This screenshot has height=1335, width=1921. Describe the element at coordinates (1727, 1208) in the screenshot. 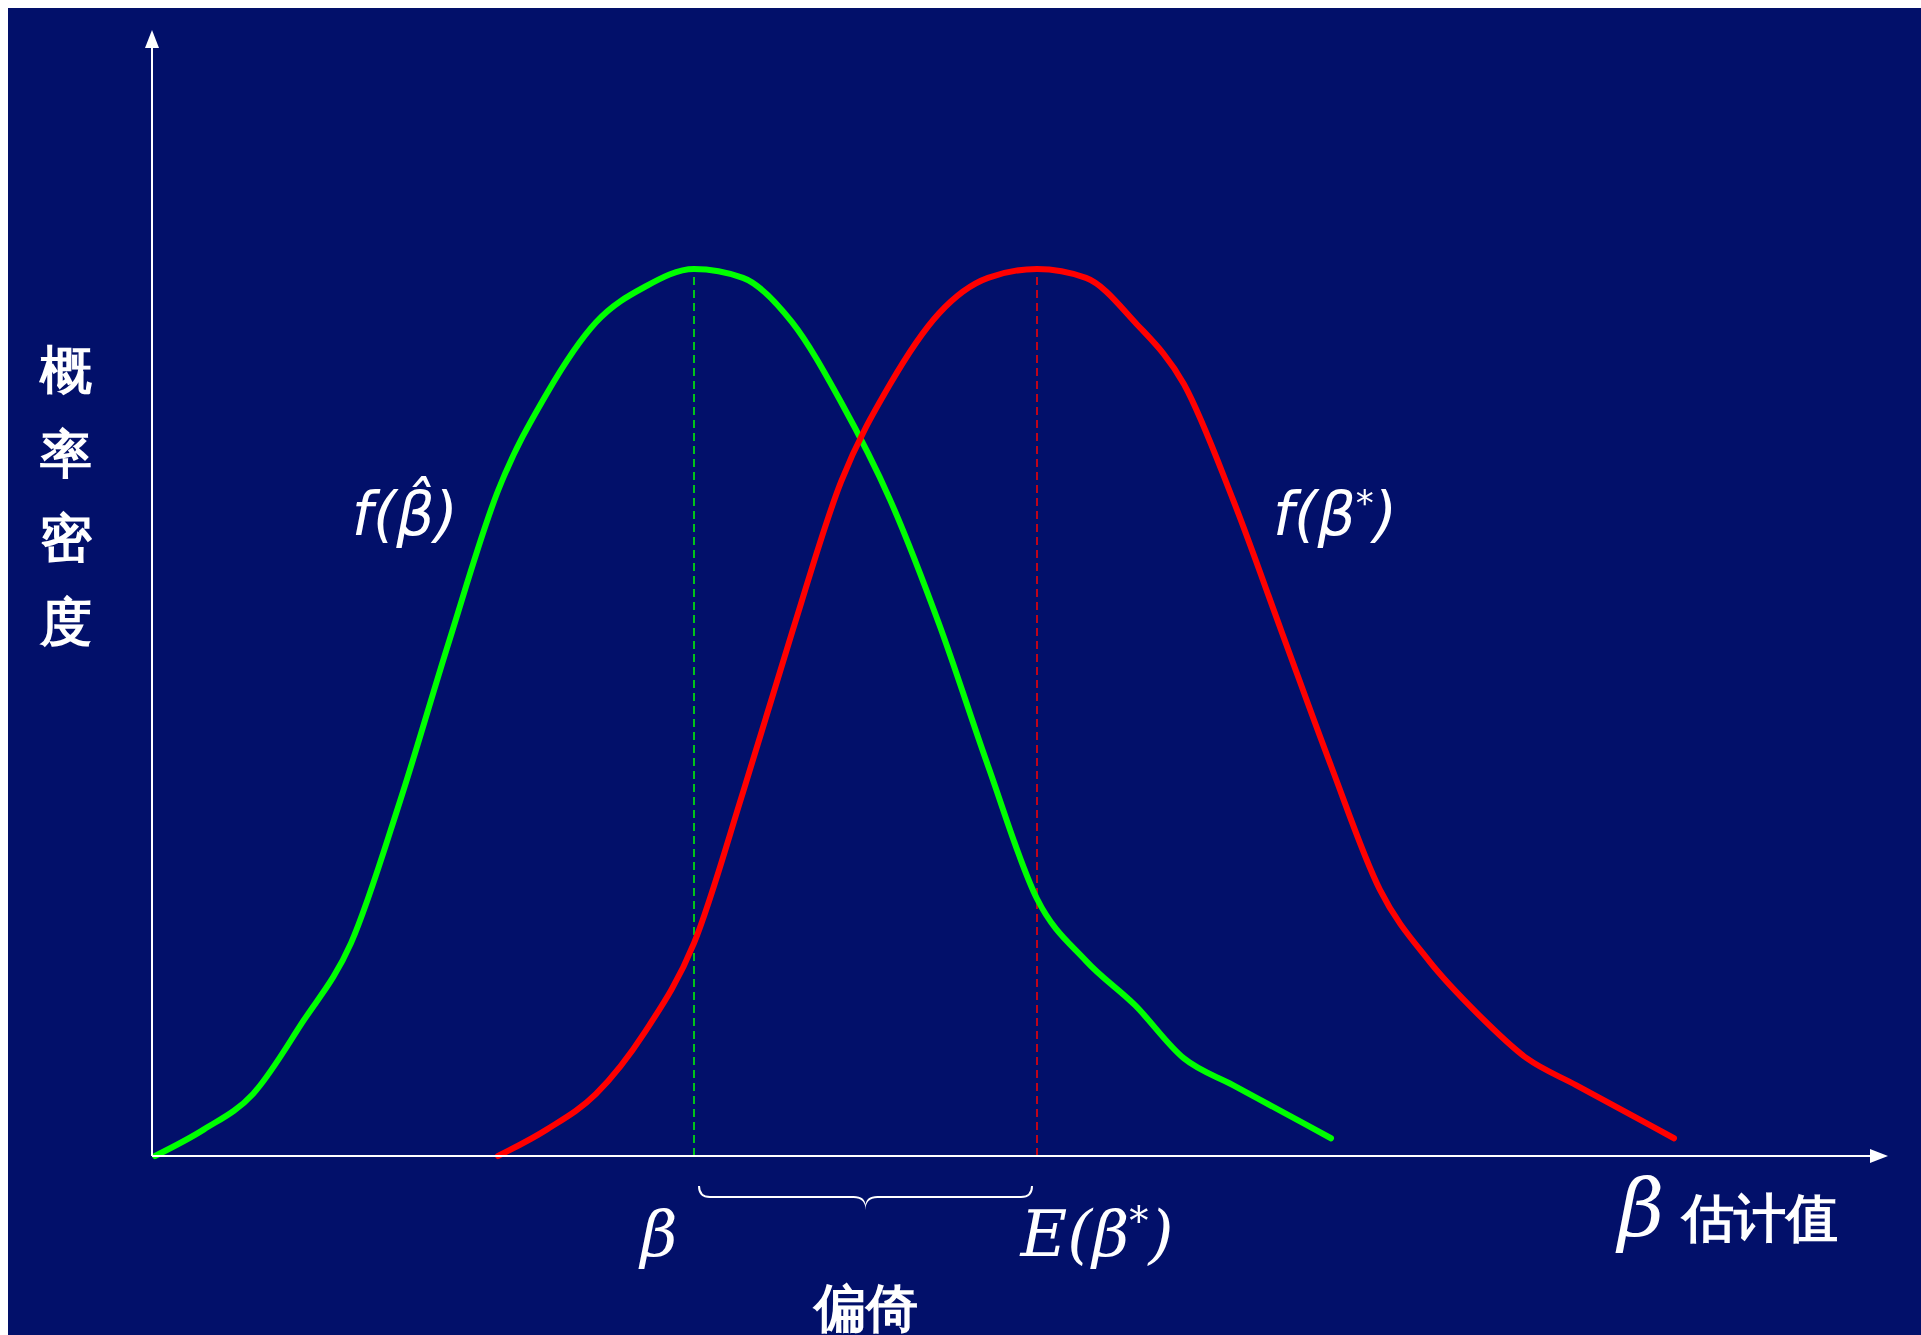

I see `x-axis-title: β 估计值` at that location.